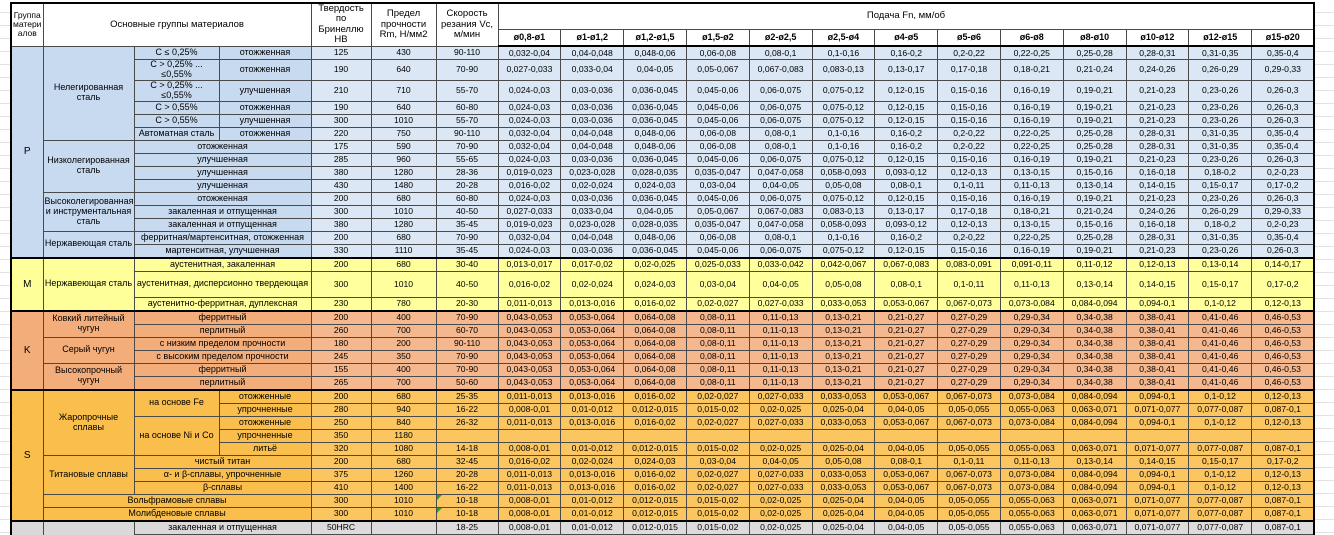 The image size is (1334, 535). What do you see at coordinates (655, 448) in the screenshot?
I see `feed-cell: 0,012-0,015` at bounding box center [655, 448].